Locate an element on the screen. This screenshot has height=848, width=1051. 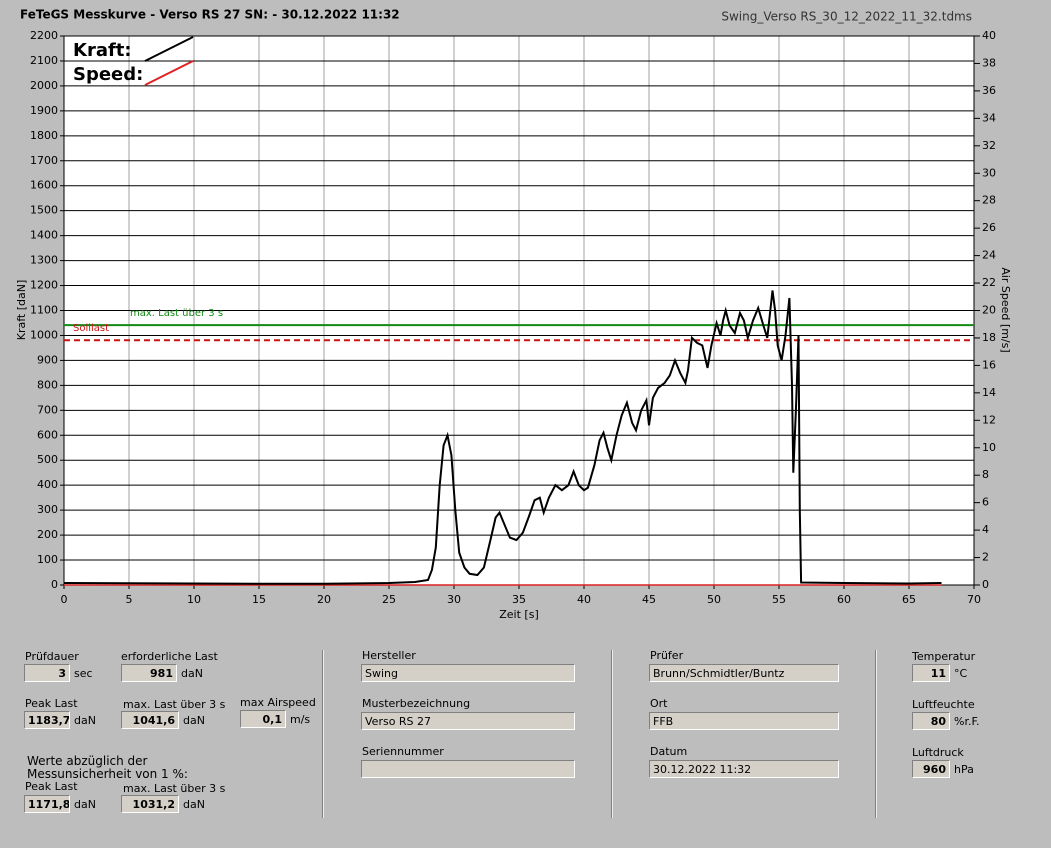
y-tick-label: 1500 is located at coordinates (44, 210).